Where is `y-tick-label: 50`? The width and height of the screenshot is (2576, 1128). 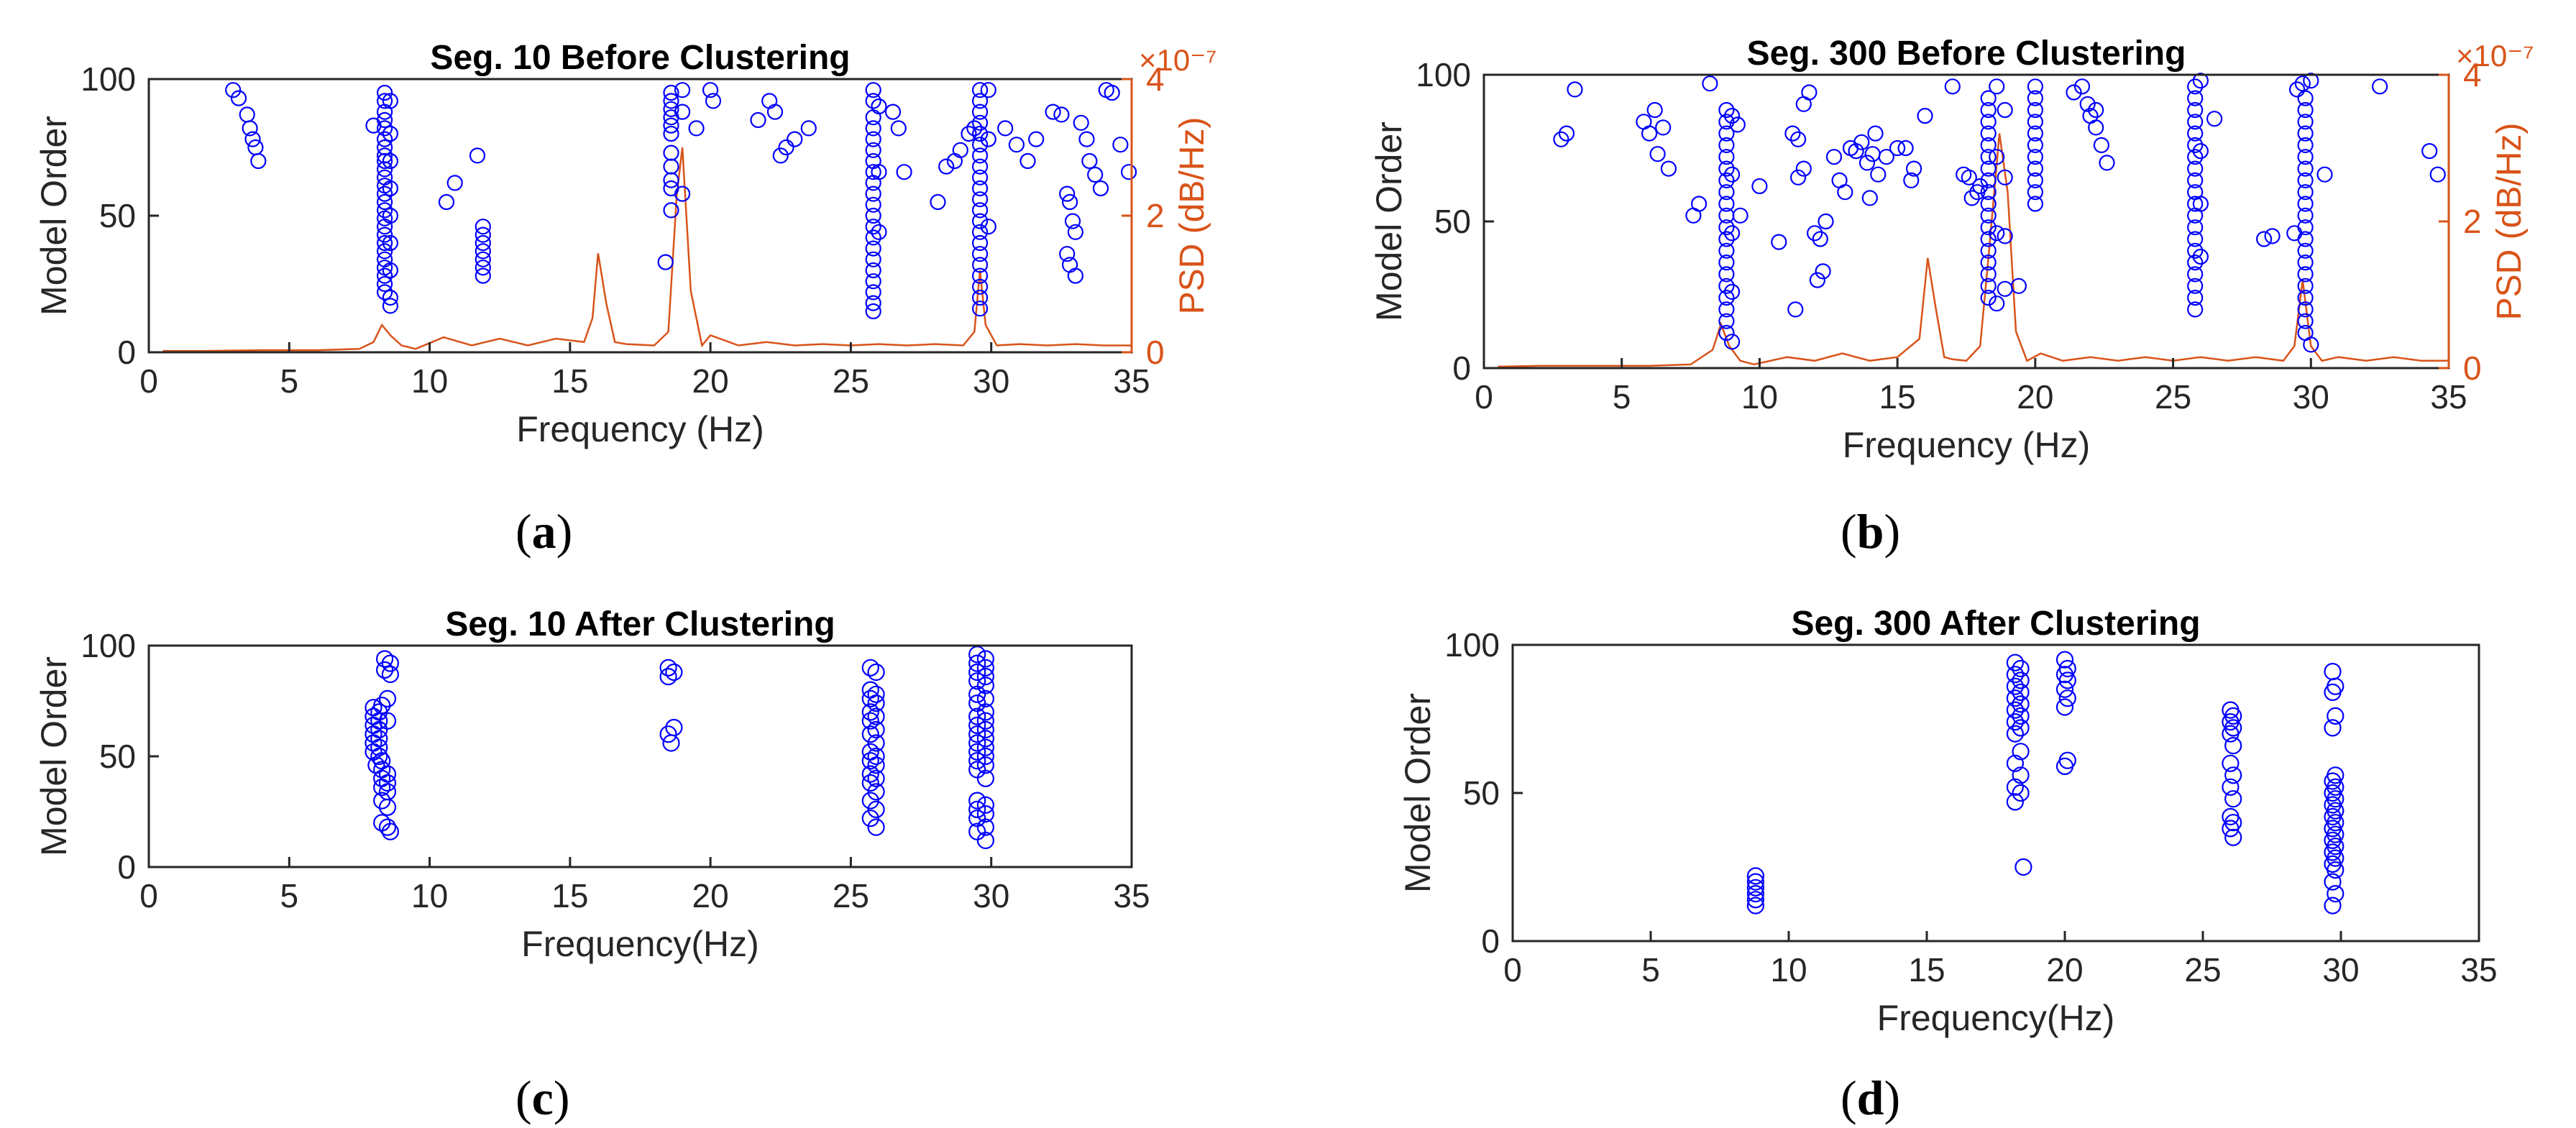 y-tick-label: 50 is located at coordinates (1482, 793).